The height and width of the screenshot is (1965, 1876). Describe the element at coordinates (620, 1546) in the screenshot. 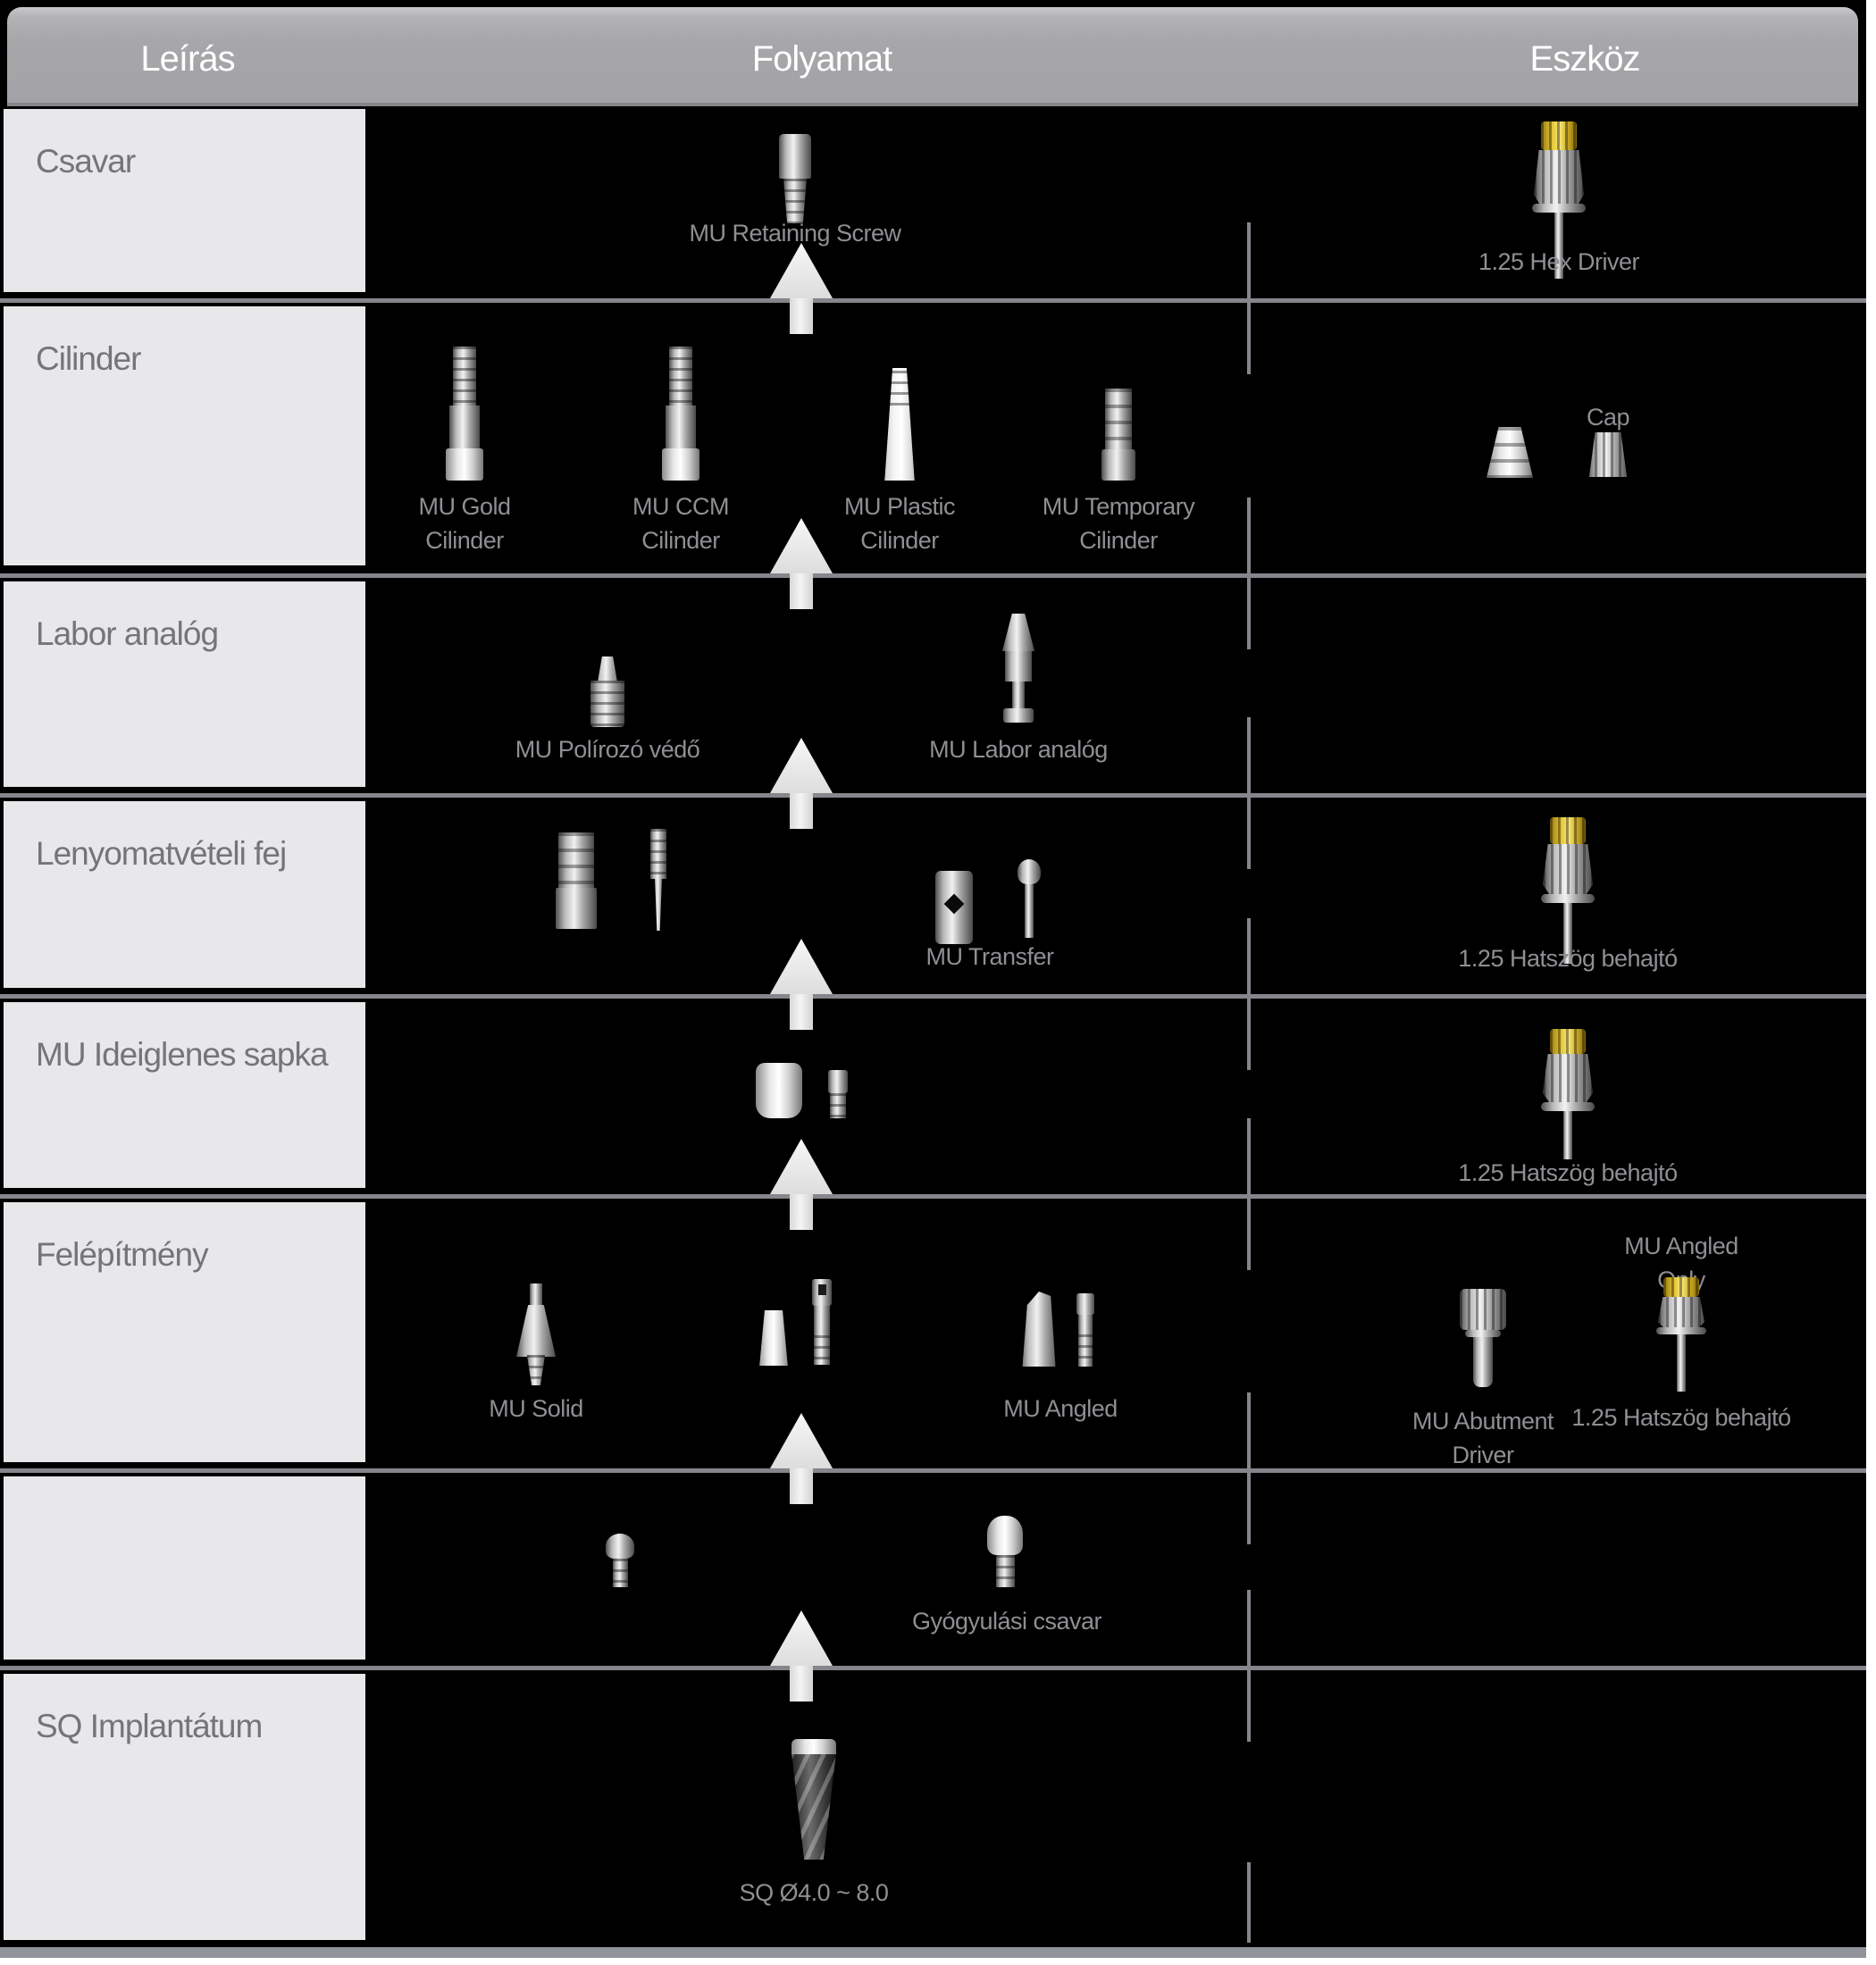

I see `healing-screw-small-head` at that location.